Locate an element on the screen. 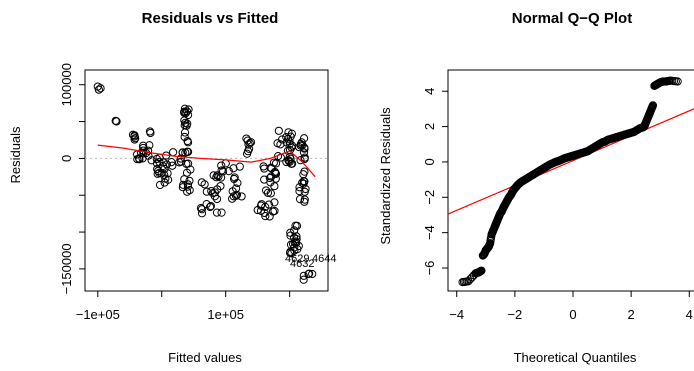  x-axis-label: Fitted values is located at coordinates (205, 357).